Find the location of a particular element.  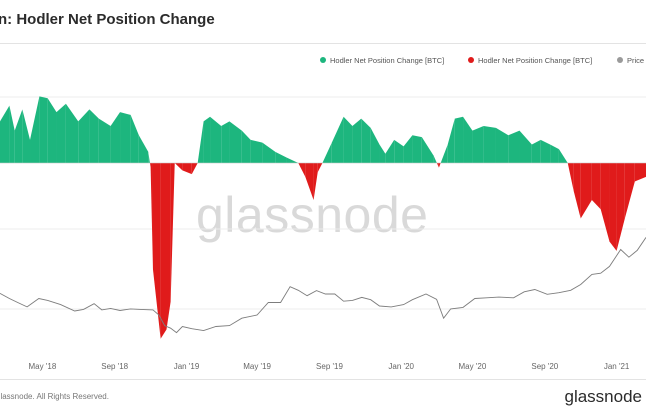

legend-item-positive: Hodler Net Position Change [BTC] is located at coordinates (382, 60).